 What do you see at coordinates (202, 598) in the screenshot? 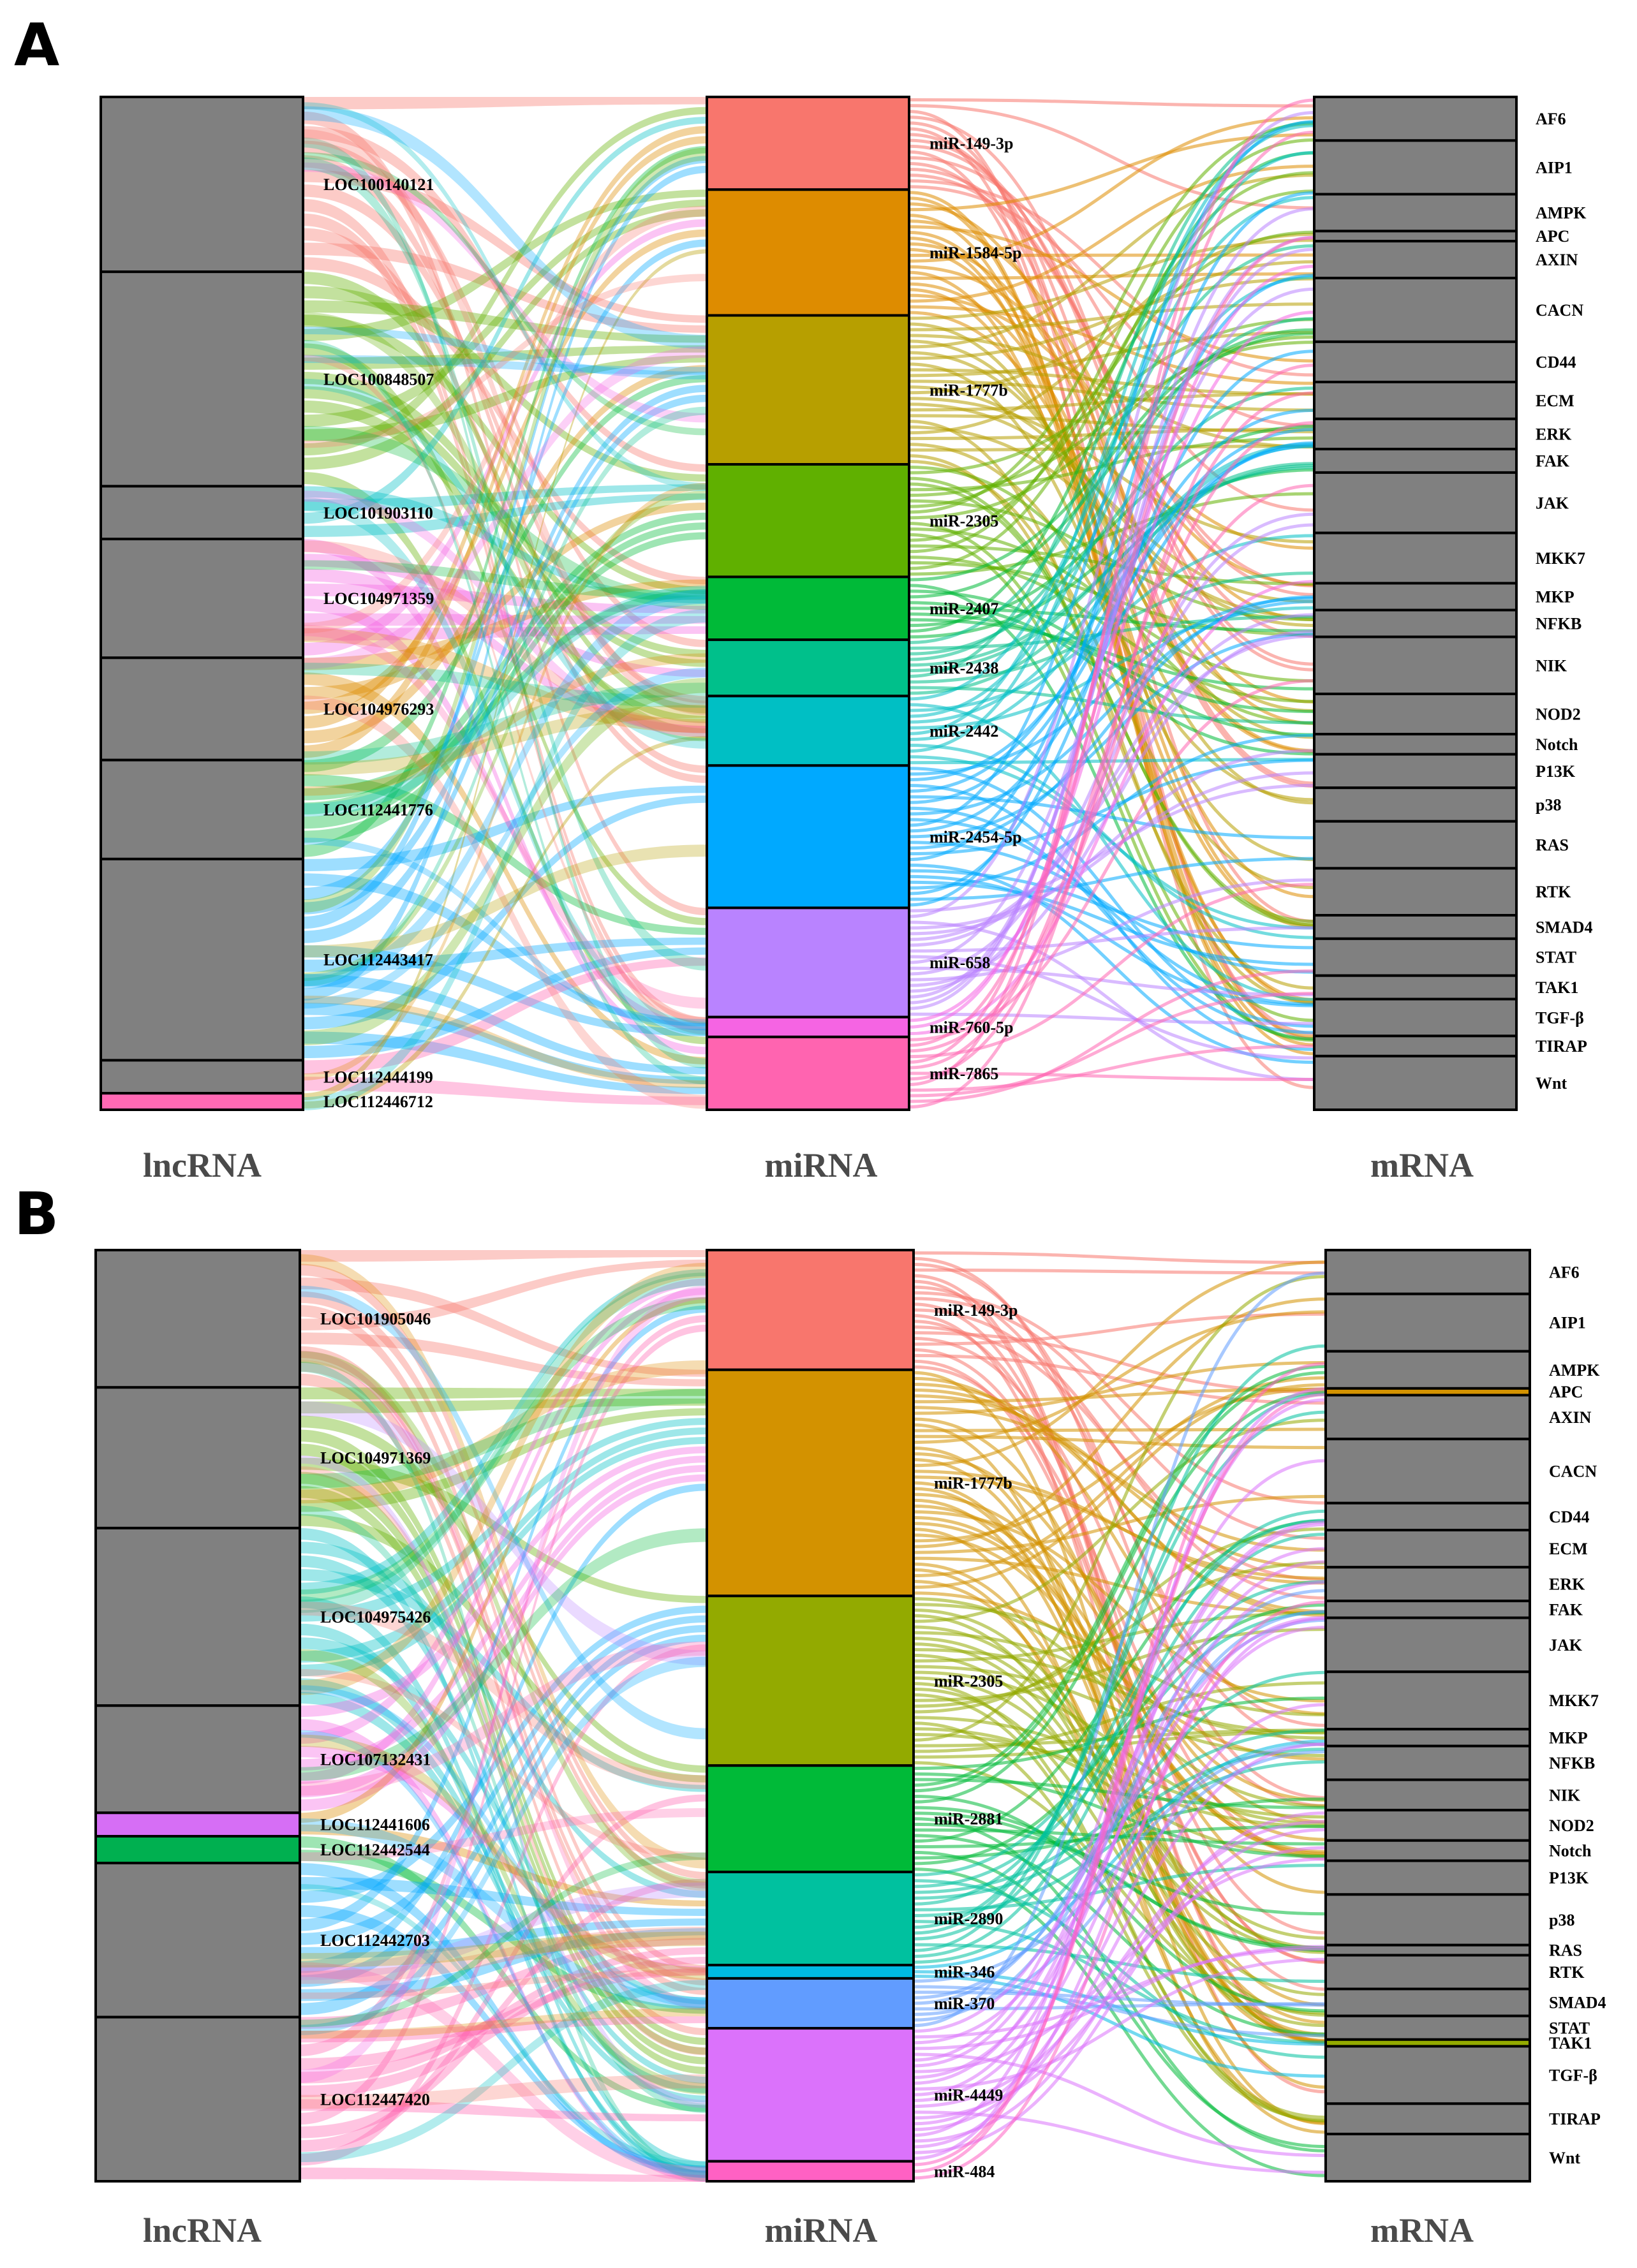
I see `lncrna-node-loc104971359` at bounding box center [202, 598].